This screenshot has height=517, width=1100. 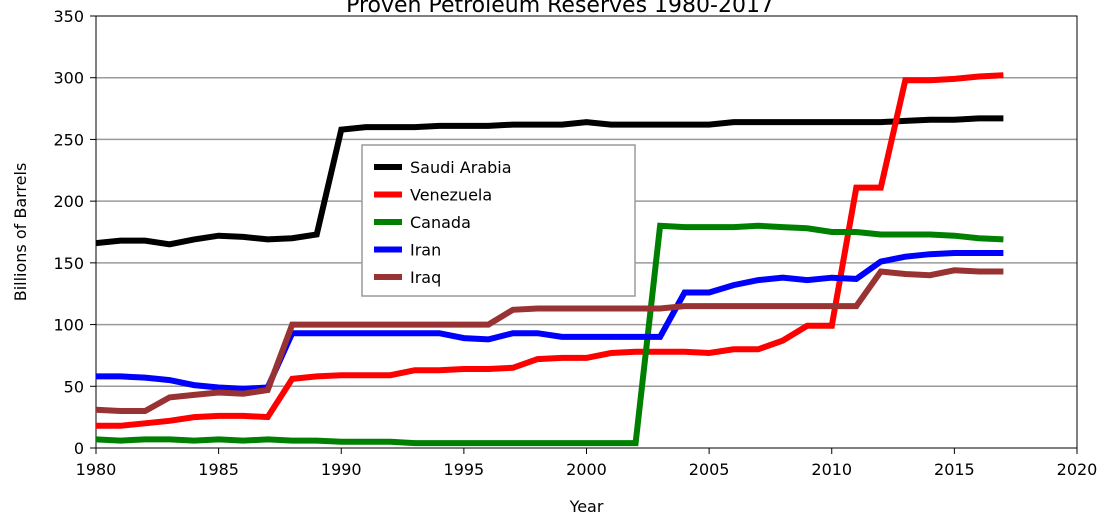 I want to click on x-tick-label: 2010, so click(x=831, y=469).